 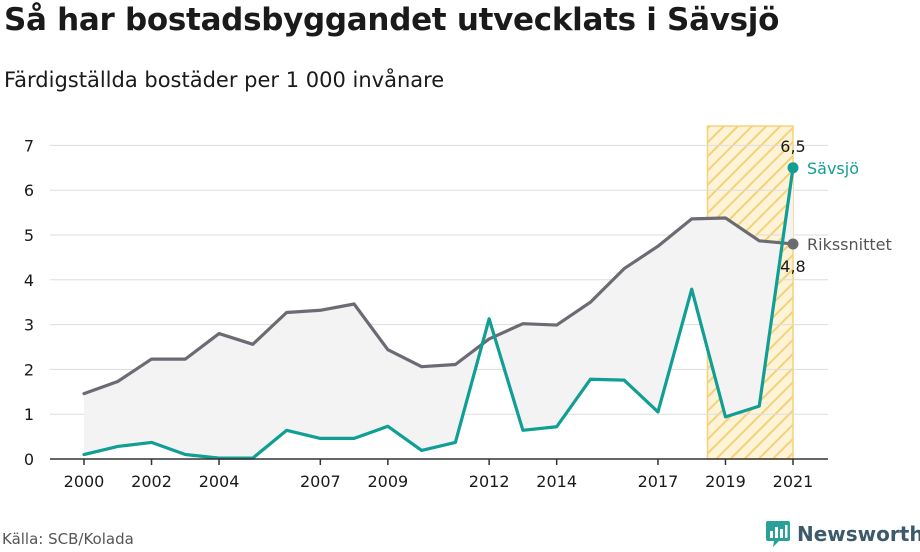 I want to click on y-tick-label: 3, so click(x=29, y=325).